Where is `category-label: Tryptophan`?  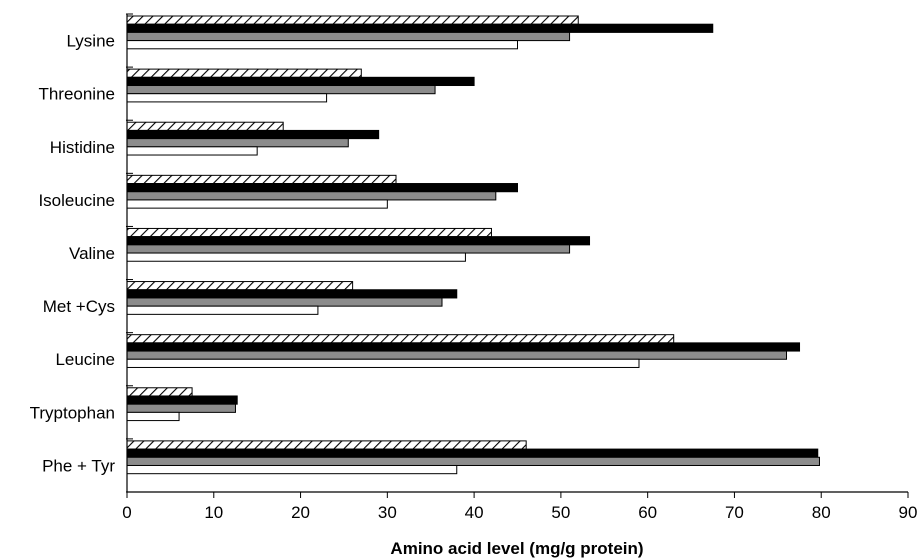
category-label: Tryptophan is located at coordinates (72, 412).